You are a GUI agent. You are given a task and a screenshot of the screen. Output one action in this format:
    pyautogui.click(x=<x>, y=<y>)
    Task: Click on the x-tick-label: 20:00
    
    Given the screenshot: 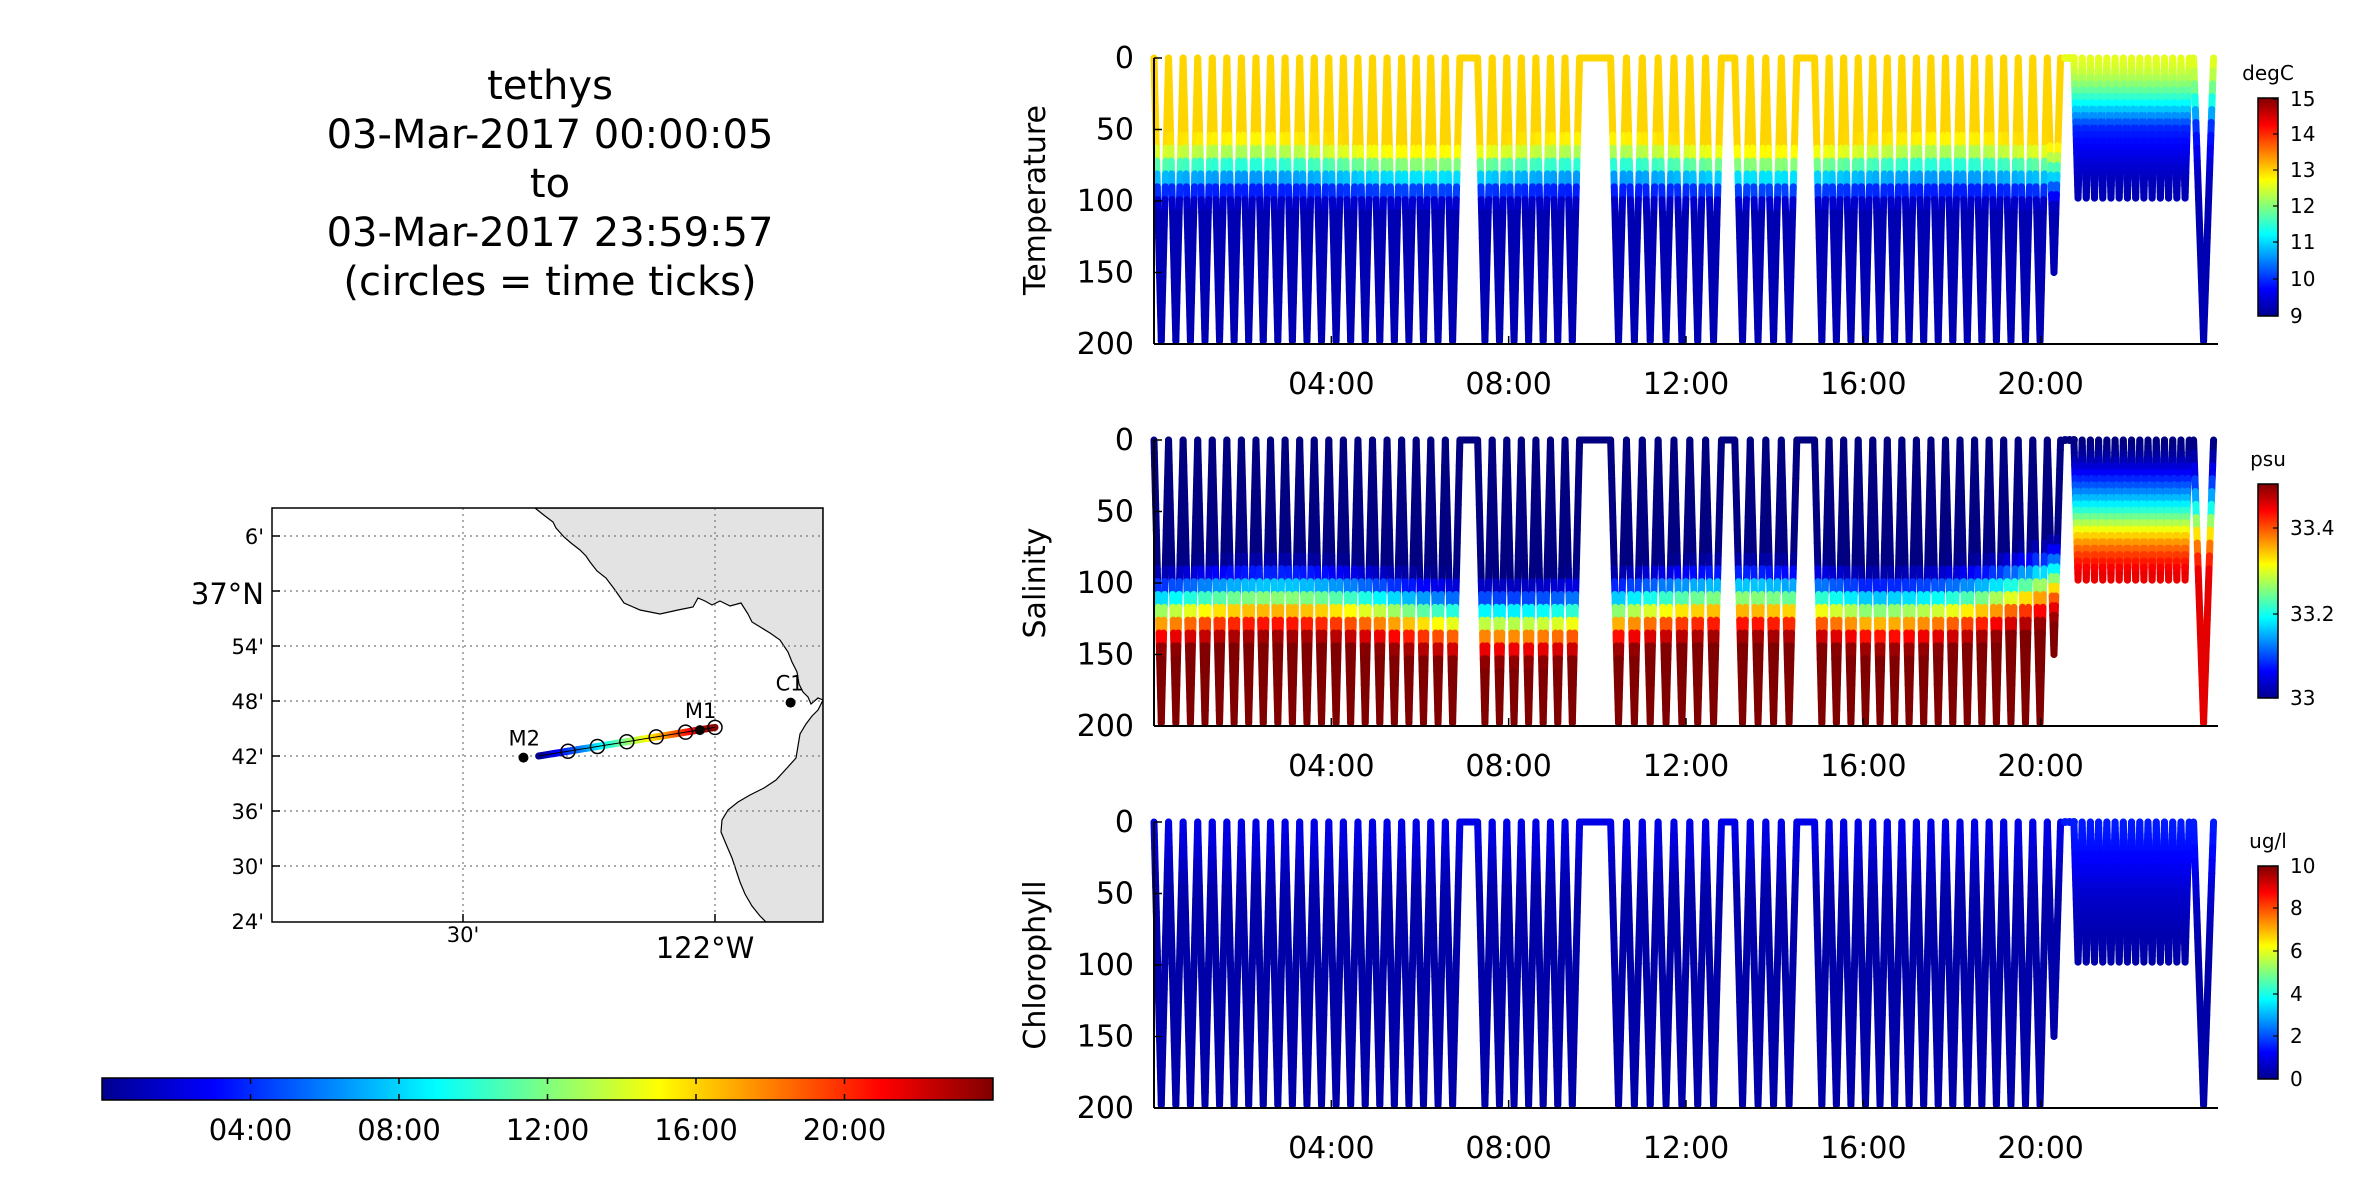 What is the action you would take?
    pyautogui.click(x=2040, y=384)
    